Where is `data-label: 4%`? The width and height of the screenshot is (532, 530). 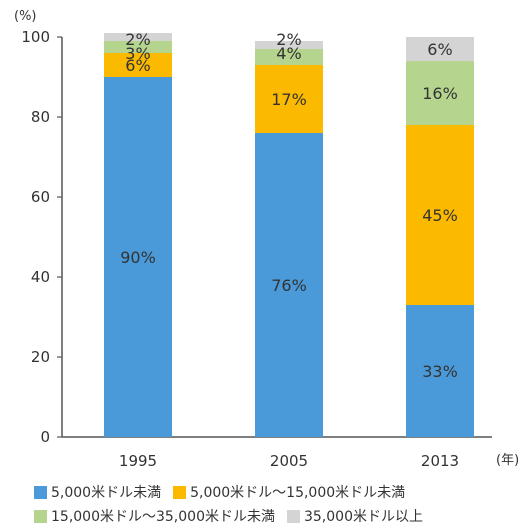
data-label: 4% is located at coordinates (288, 53).